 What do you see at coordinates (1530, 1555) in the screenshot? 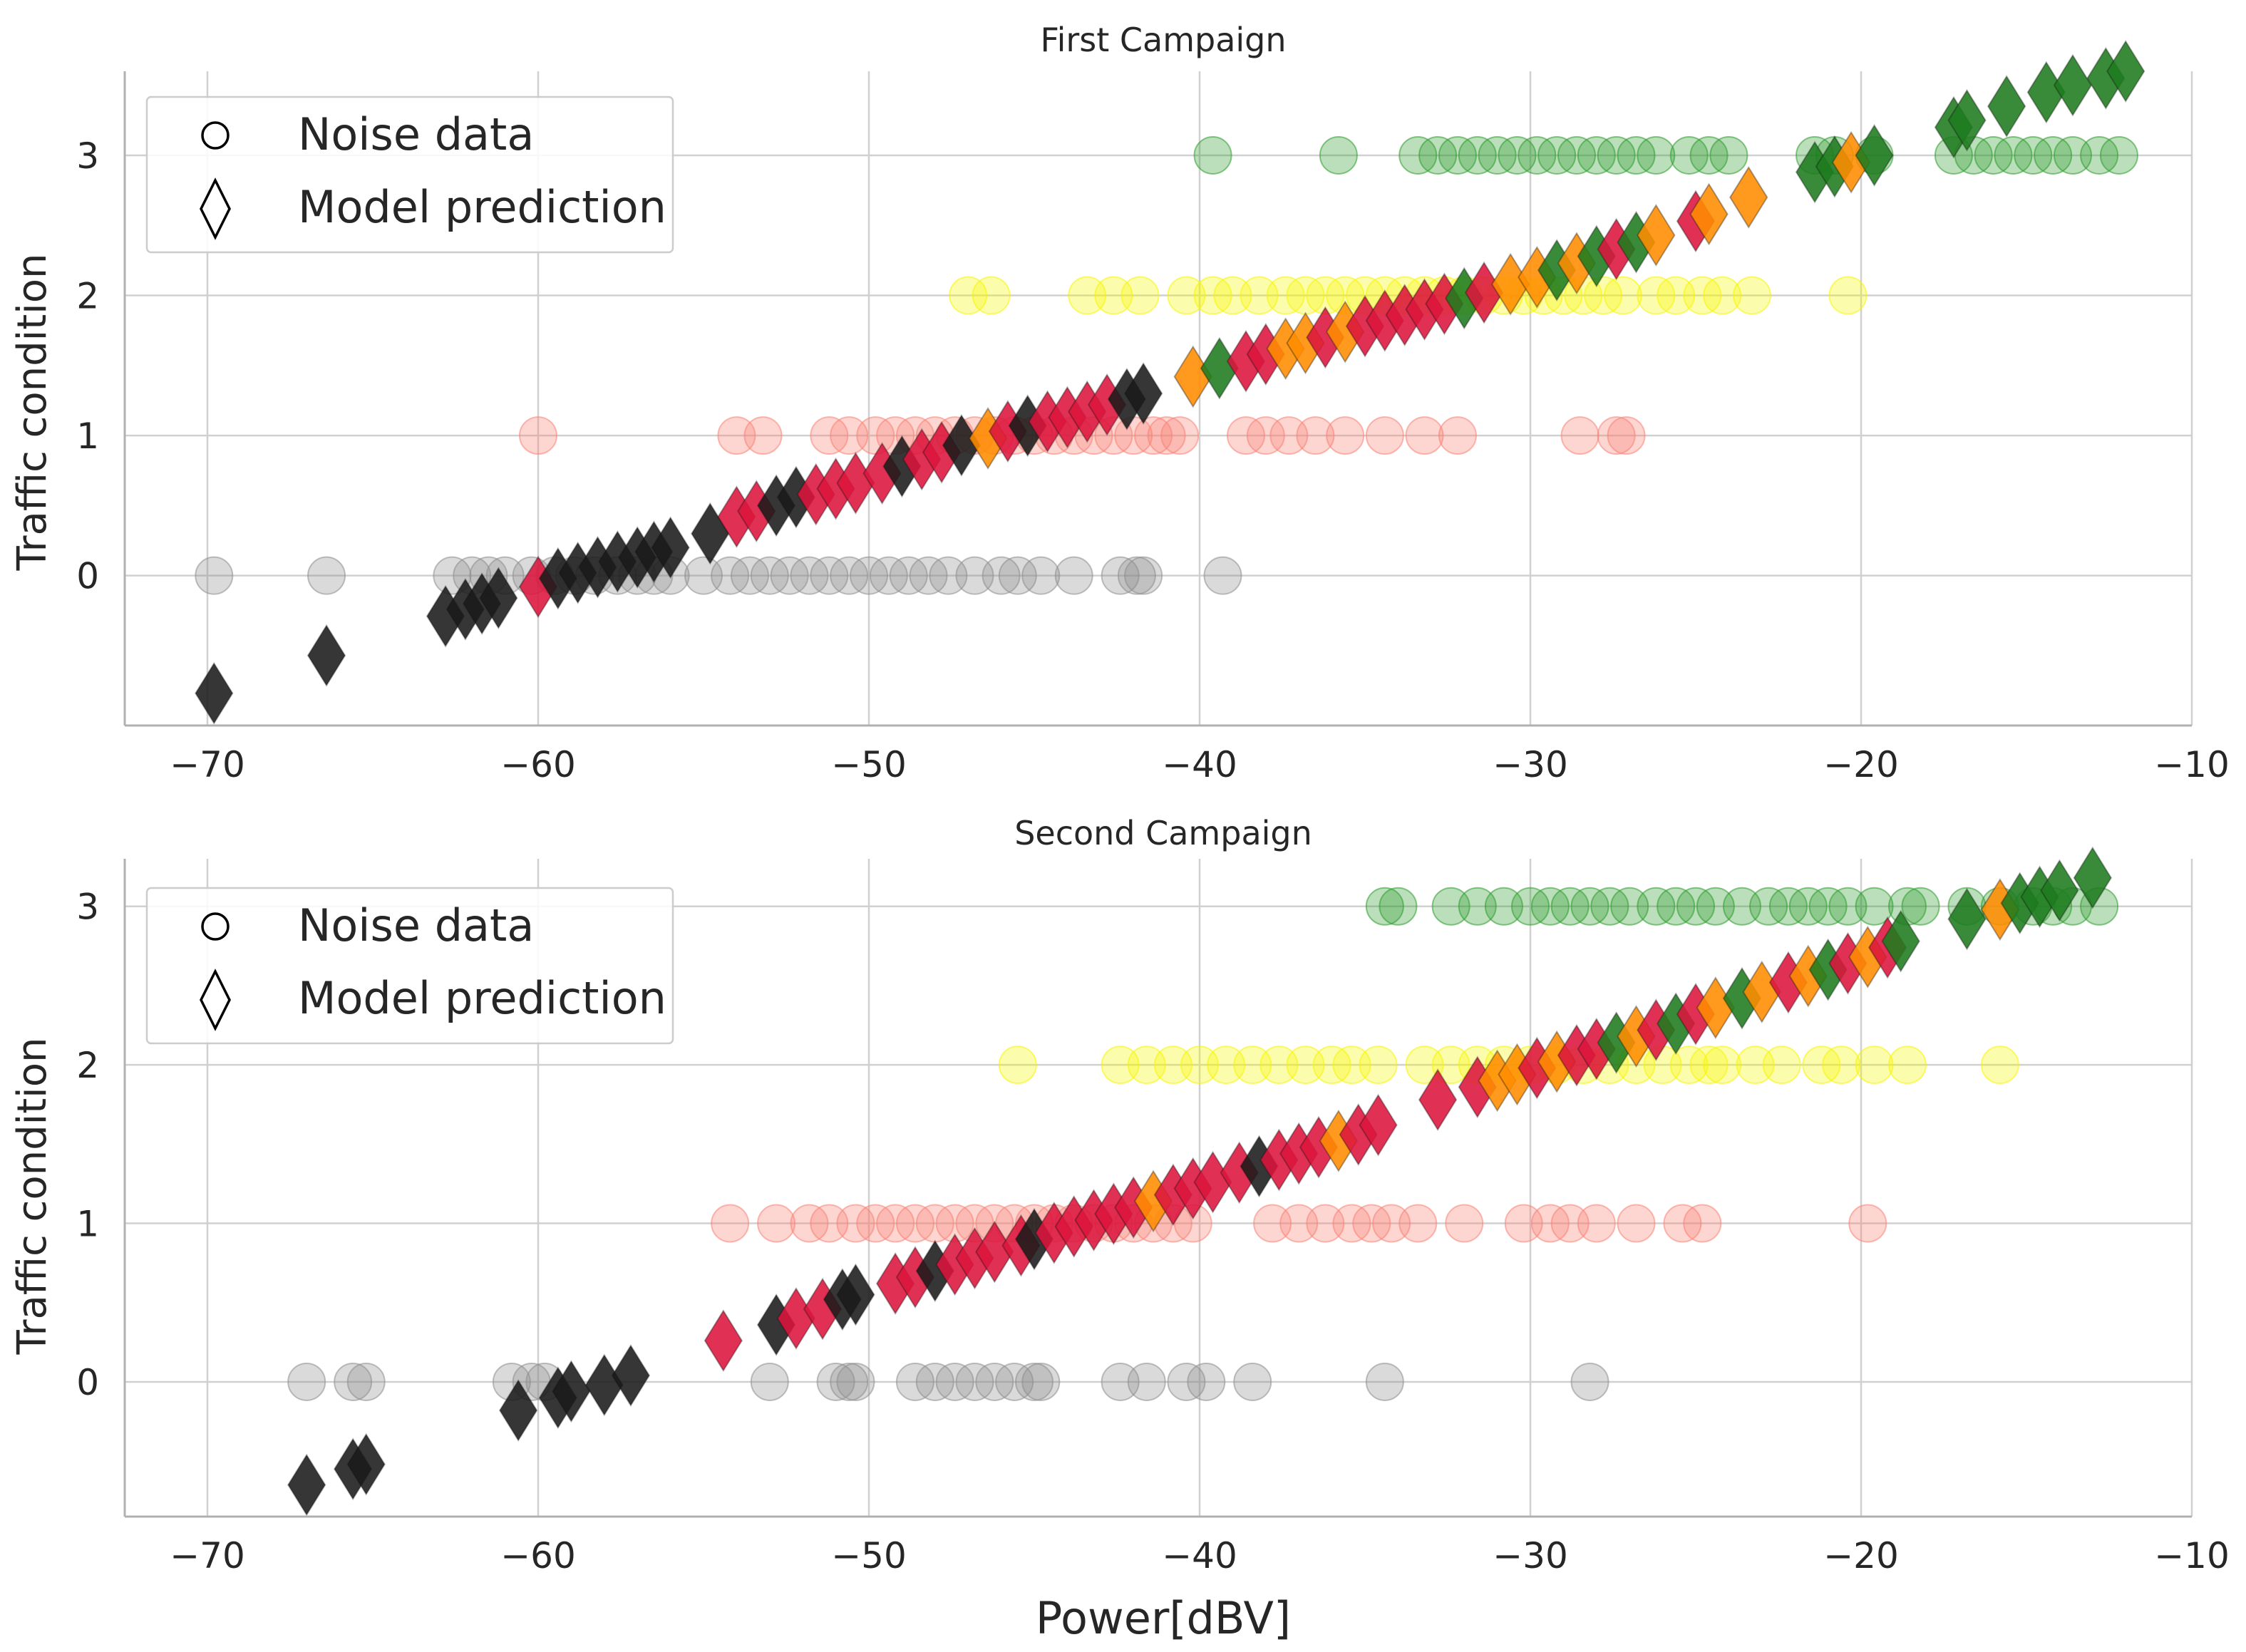
I see `x-tick-label: −30` at bounding box center [1530, 1555].